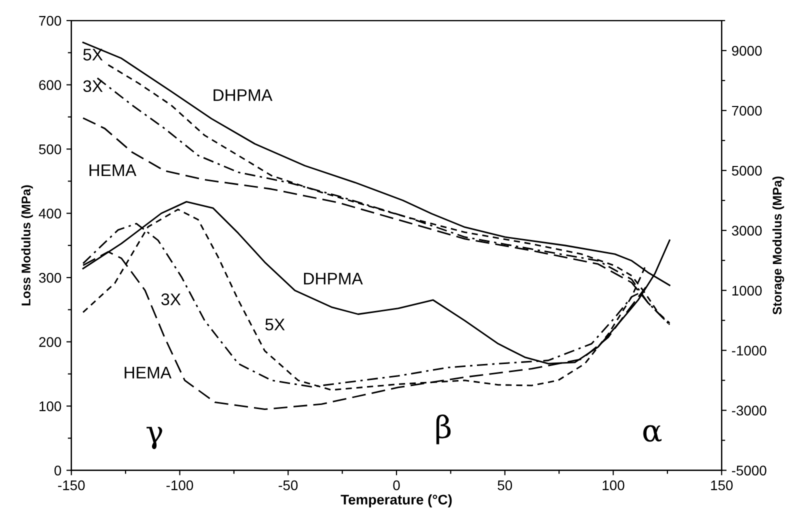 Image resolution: width=793 pixels, height=514 pixels. Describe the element at coordinates (71, 485) in the screenshot. I see `x-tick-label: -150` at that location.